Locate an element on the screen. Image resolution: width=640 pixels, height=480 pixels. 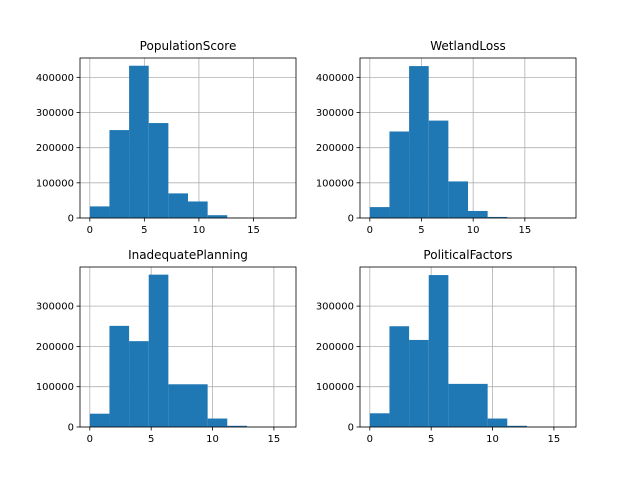
subplot-title: PoliticalFactors is located at coordinates (467, 255).